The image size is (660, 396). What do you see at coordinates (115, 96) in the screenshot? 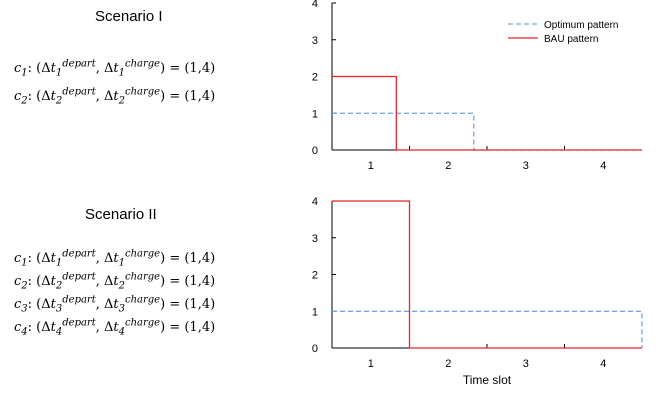
I see `scenario-1-constraint-2: c2: (Δt2depart, Δt2charge) = (1,4)` at bounding box center [115, 96].